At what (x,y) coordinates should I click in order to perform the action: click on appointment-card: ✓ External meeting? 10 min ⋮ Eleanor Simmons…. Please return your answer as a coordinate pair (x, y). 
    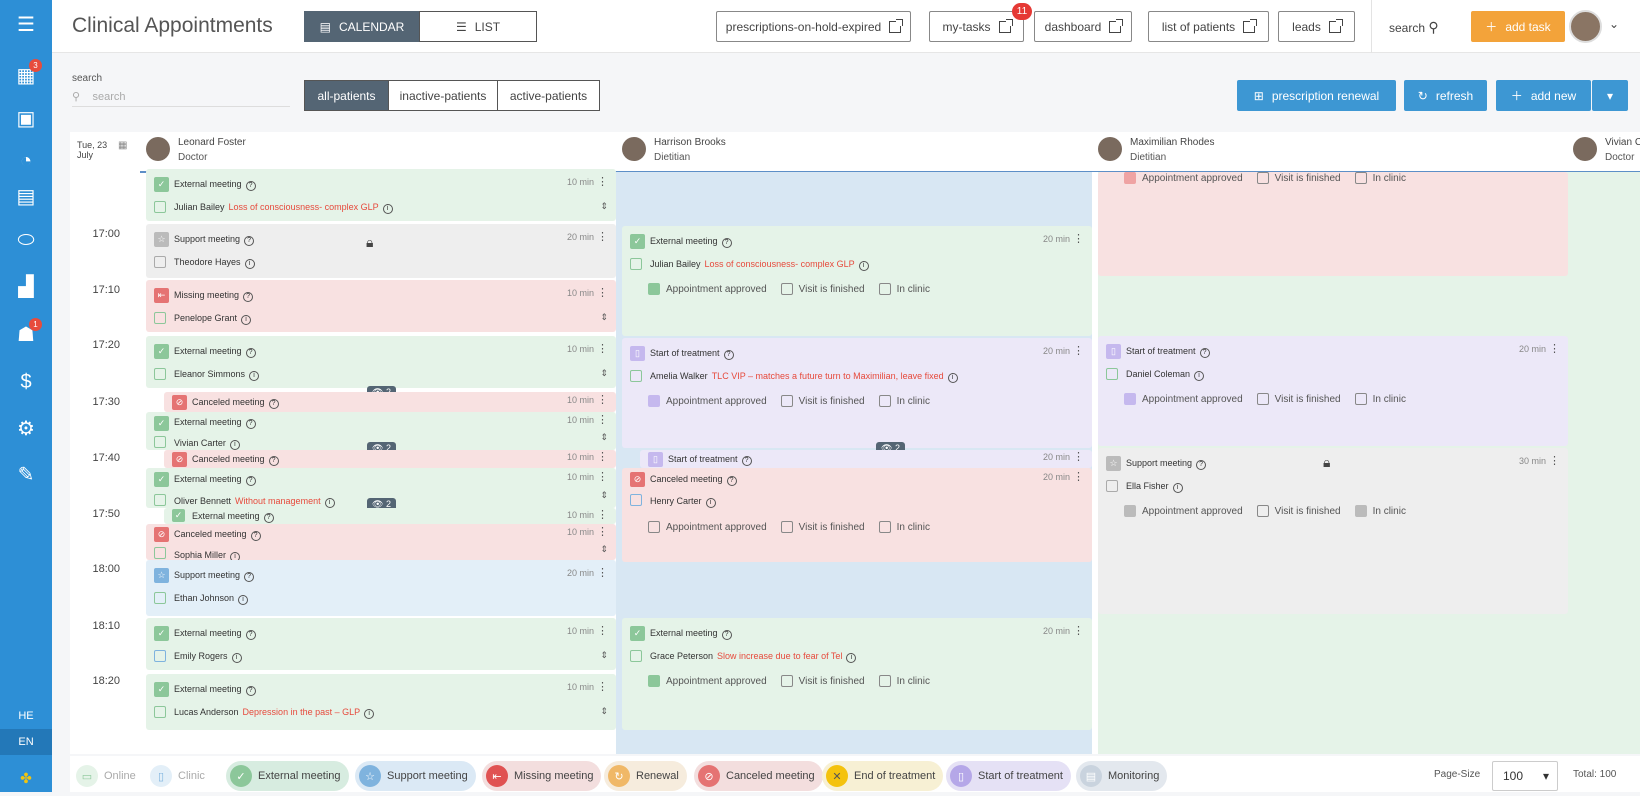
    Looking at the image, I should click on (381, 362).